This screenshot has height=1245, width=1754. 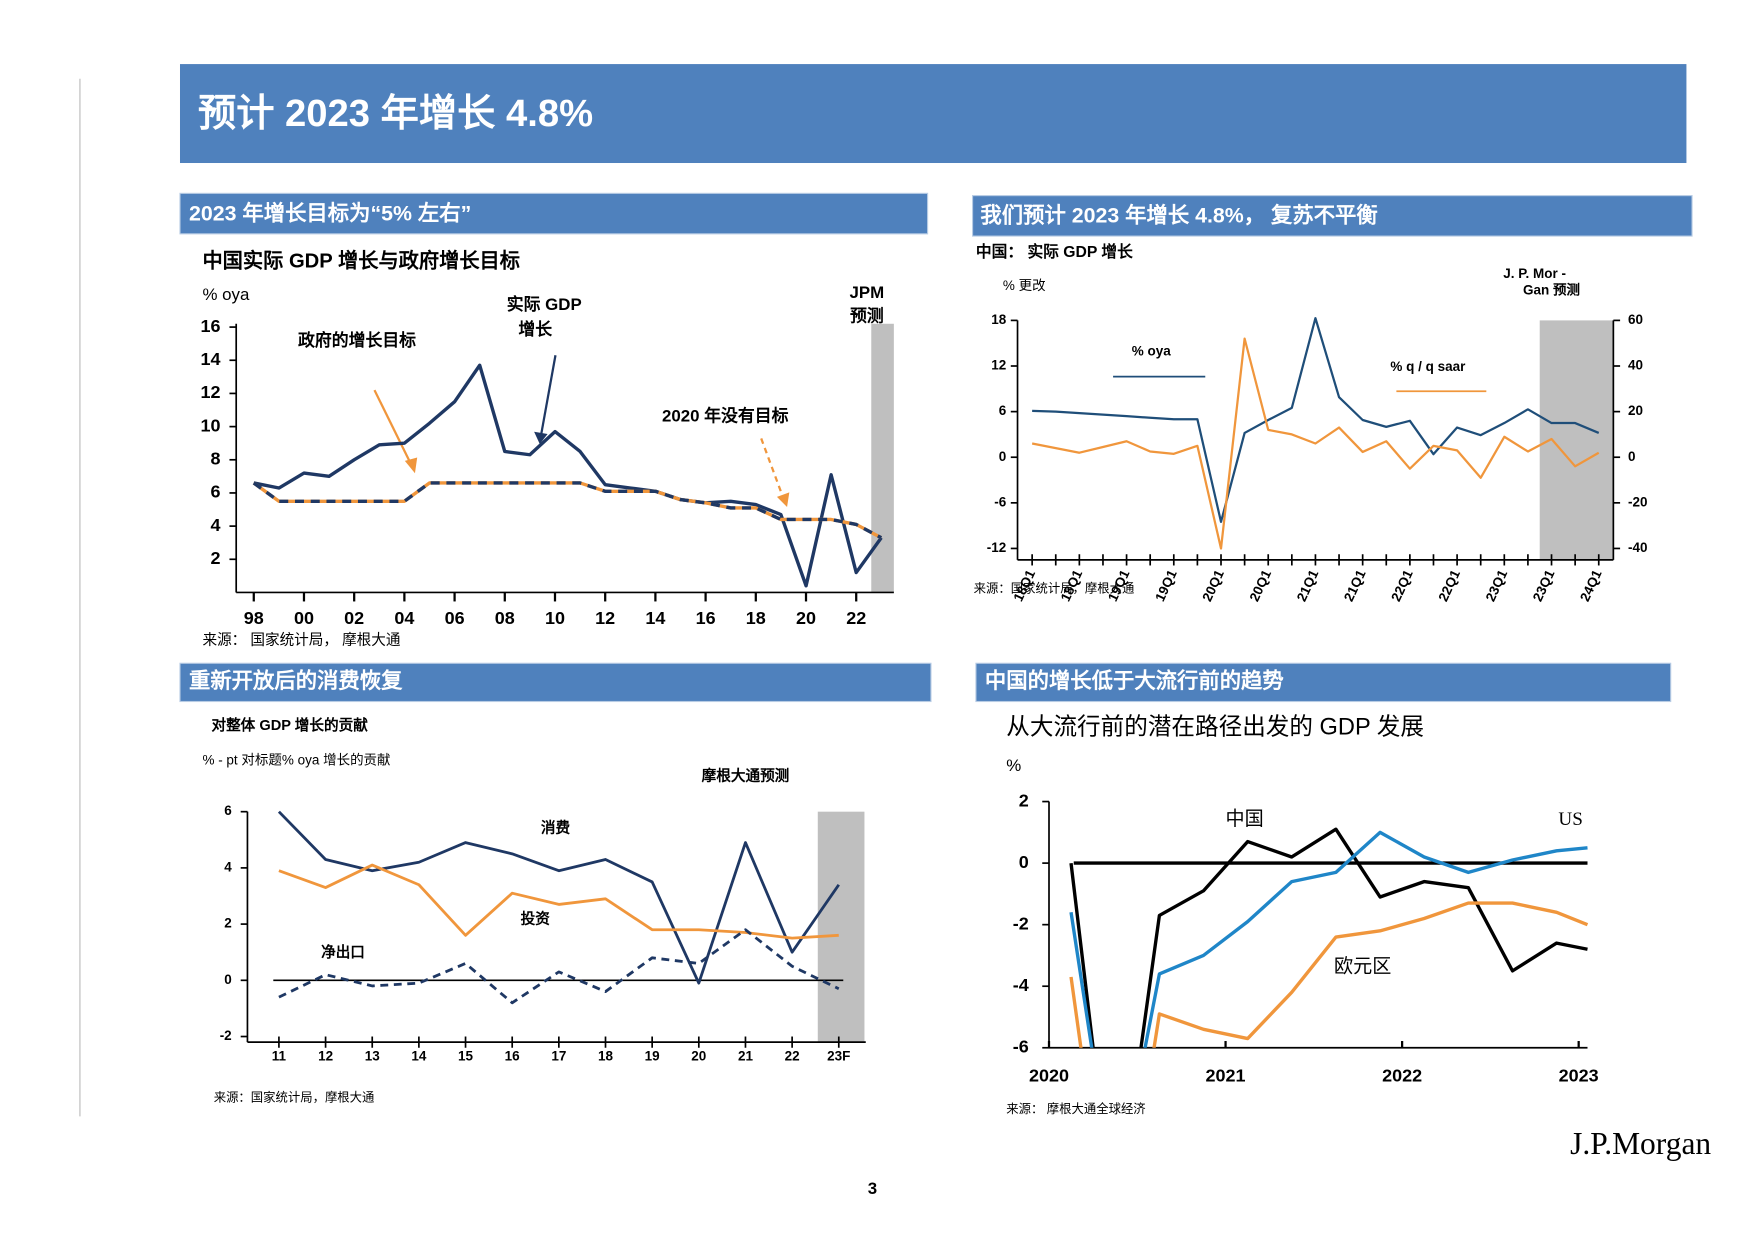 I want to click on y-tick-label: 10, so click(x=210, y=425).